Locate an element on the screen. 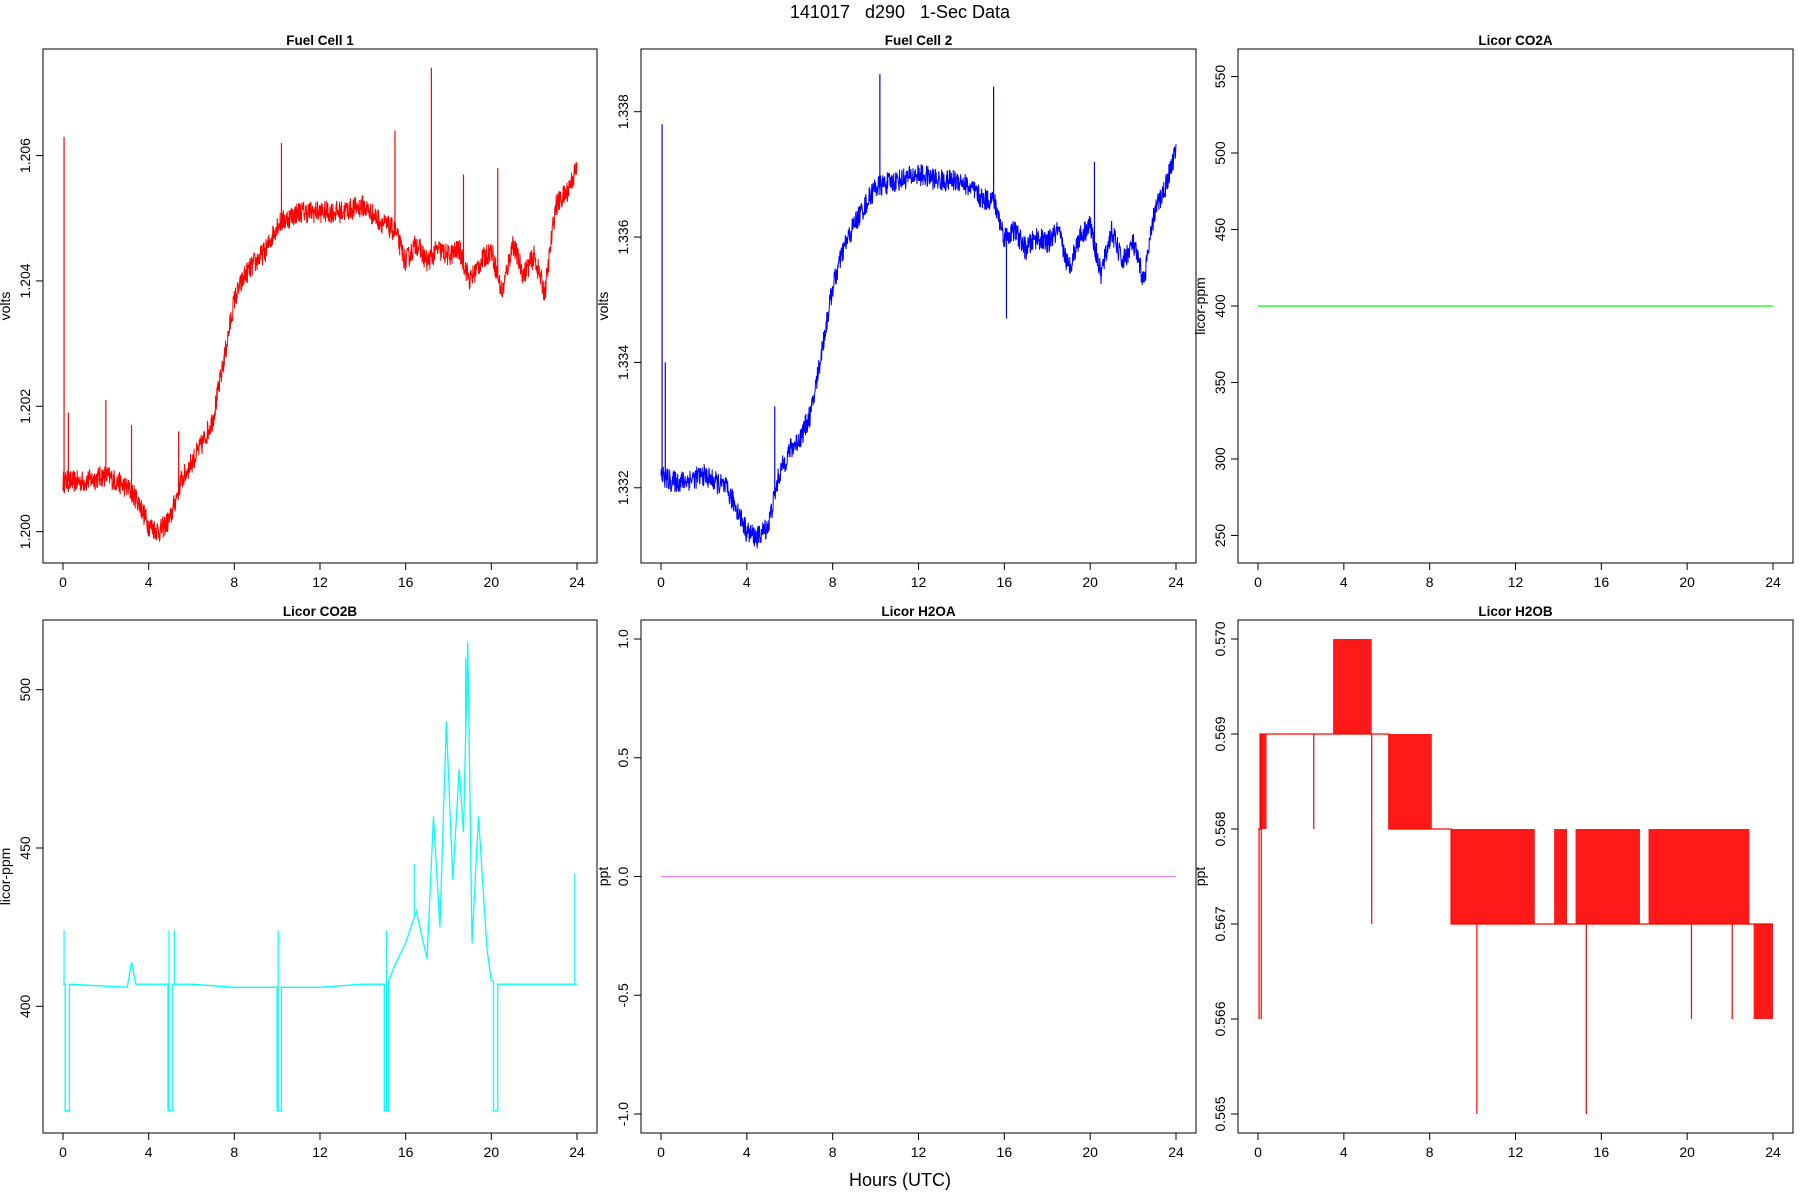  y-tick-label: 350 is located at coordinates (1220, 383).